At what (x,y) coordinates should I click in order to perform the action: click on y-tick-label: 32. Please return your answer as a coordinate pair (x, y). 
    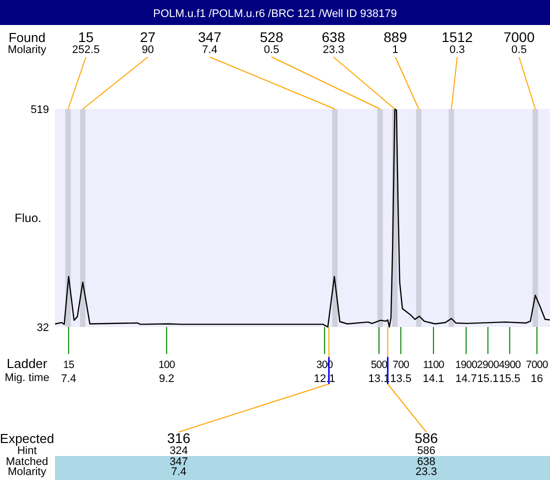
    Looking at the image, I should click on (42, 328).